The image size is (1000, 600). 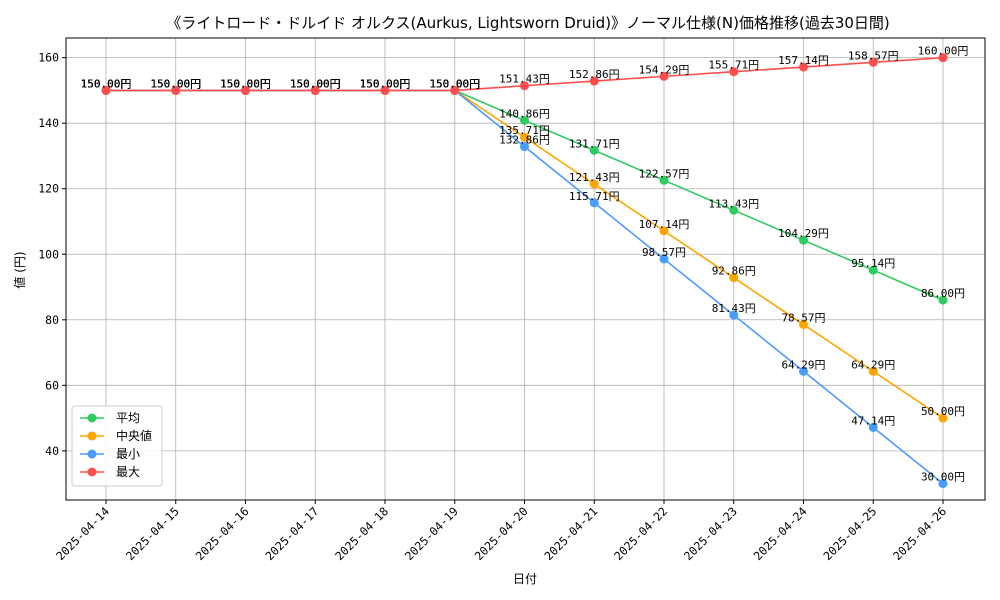 I want to click on data-label: 154.29円, so click(x=664, y=69).